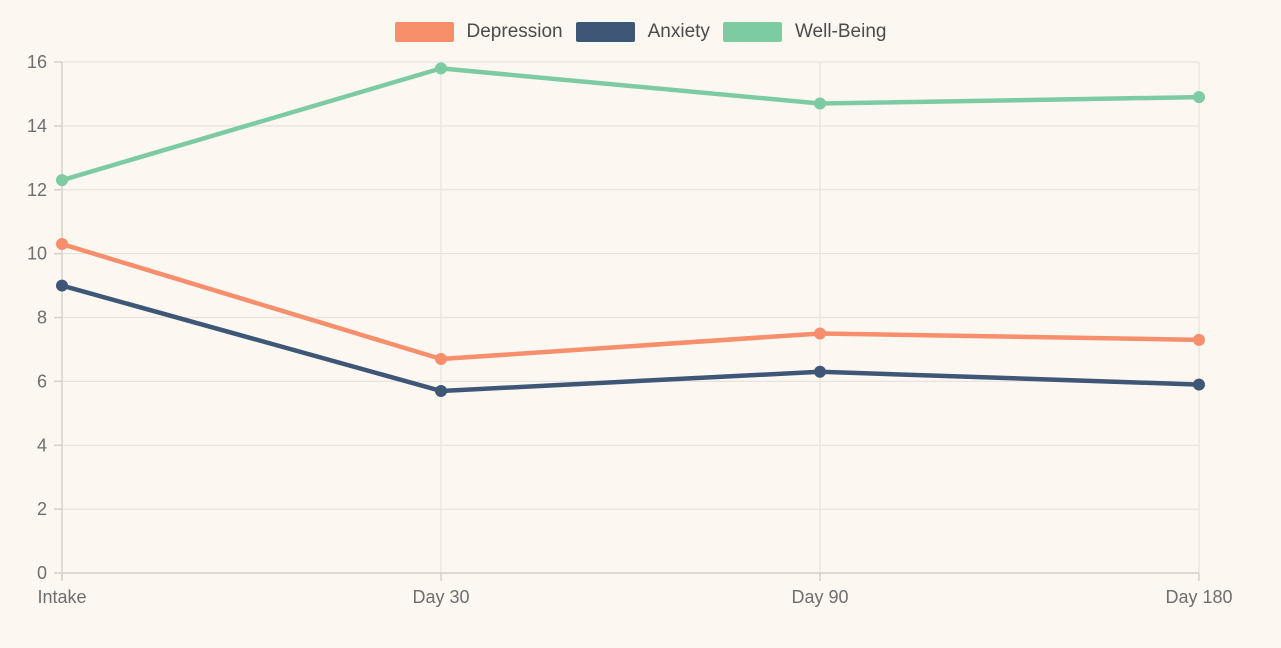 The height and width of the screenshot is (648, 1281). What do you see at coordinates (42, 573) in the screenshot?
I see `y-tick-label-0: 0` at bounding box center [42, 573].